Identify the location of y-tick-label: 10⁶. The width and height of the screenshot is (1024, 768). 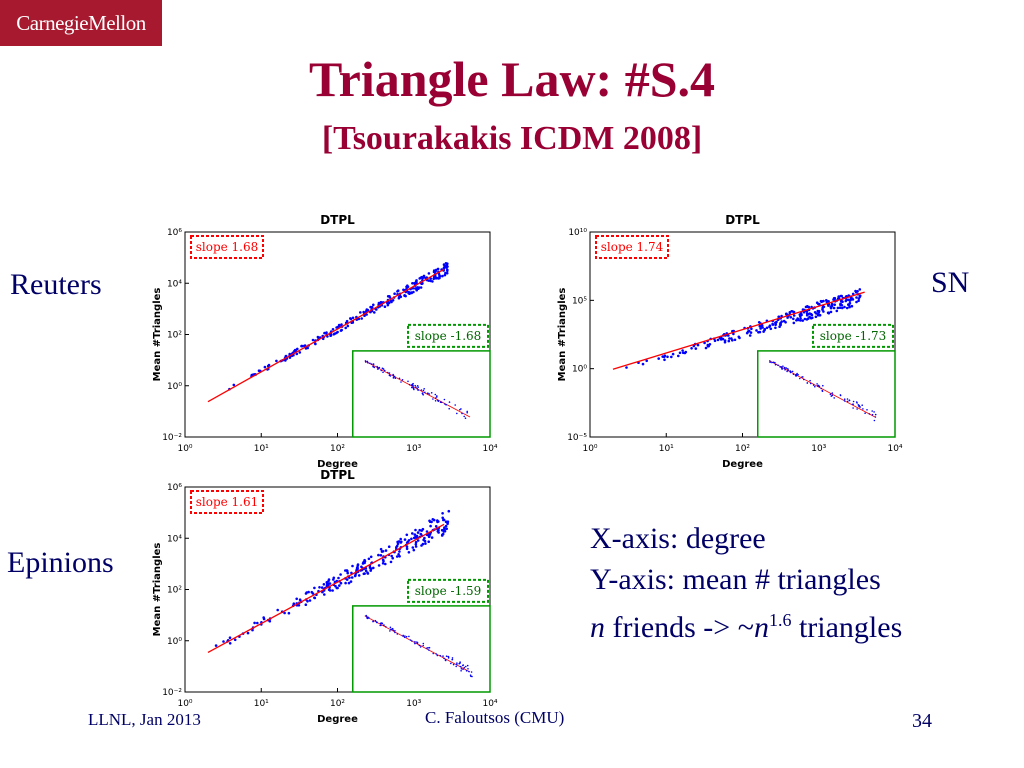
(174, 233).